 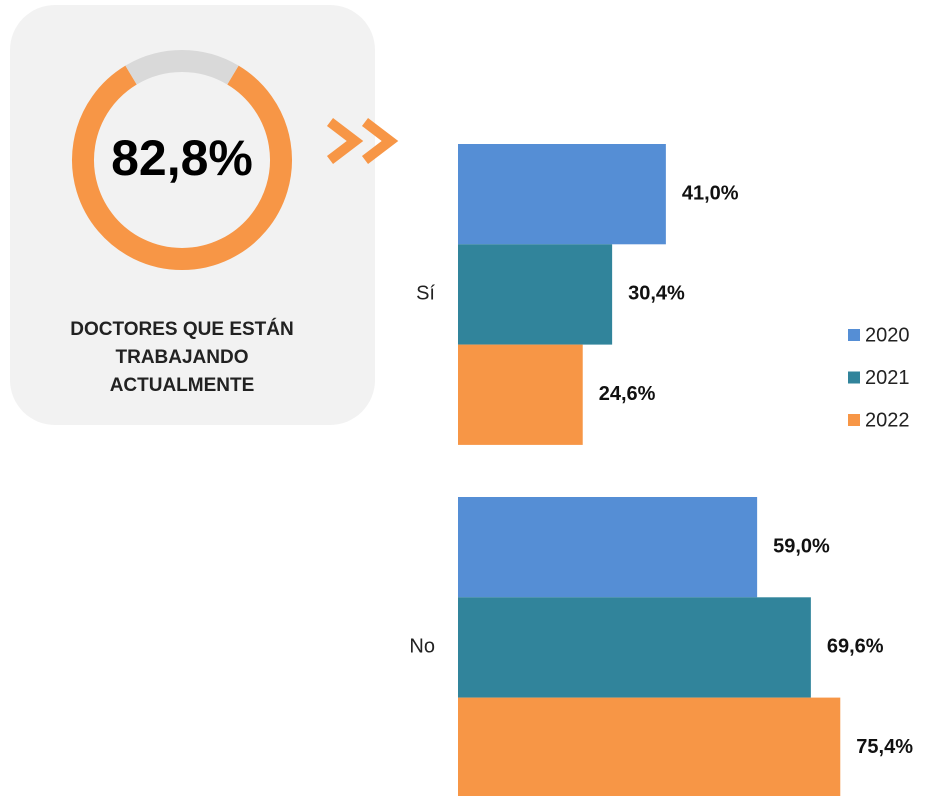 What do you see at coordinates (887, 335) in the screenshot?
I see `legend-label: 2020` at bounding box center [887, 335].